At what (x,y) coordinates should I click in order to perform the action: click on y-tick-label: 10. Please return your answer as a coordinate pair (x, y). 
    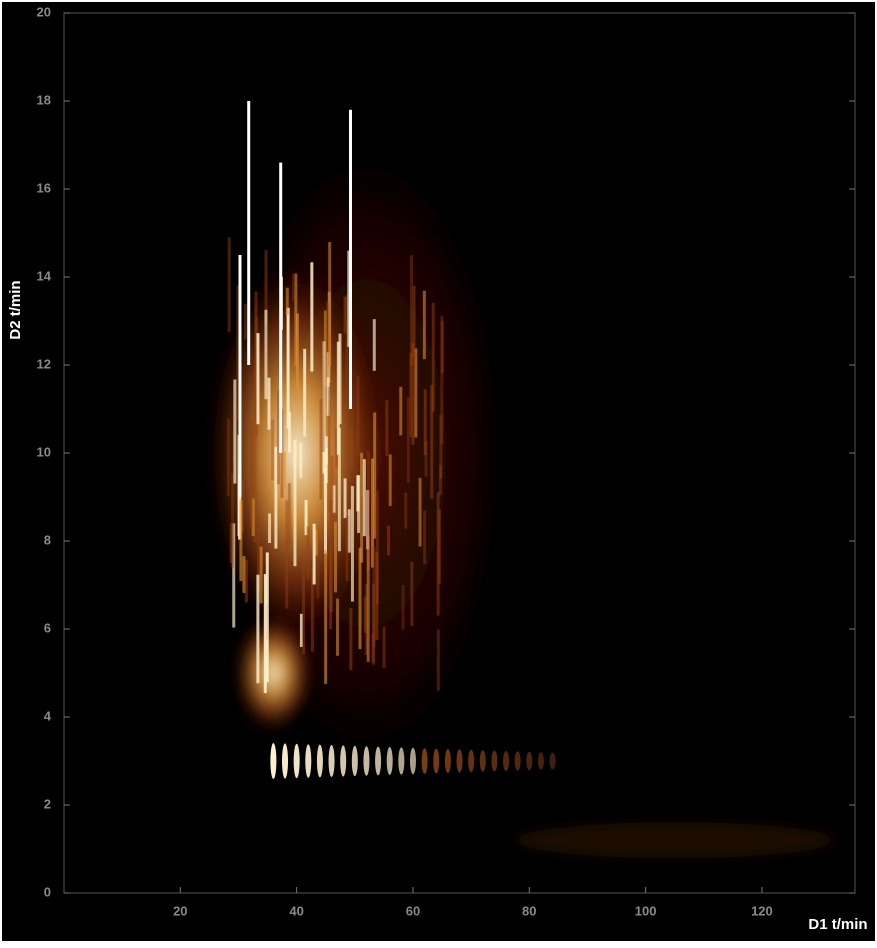
    Looking at the image, I should click on (44, 451).